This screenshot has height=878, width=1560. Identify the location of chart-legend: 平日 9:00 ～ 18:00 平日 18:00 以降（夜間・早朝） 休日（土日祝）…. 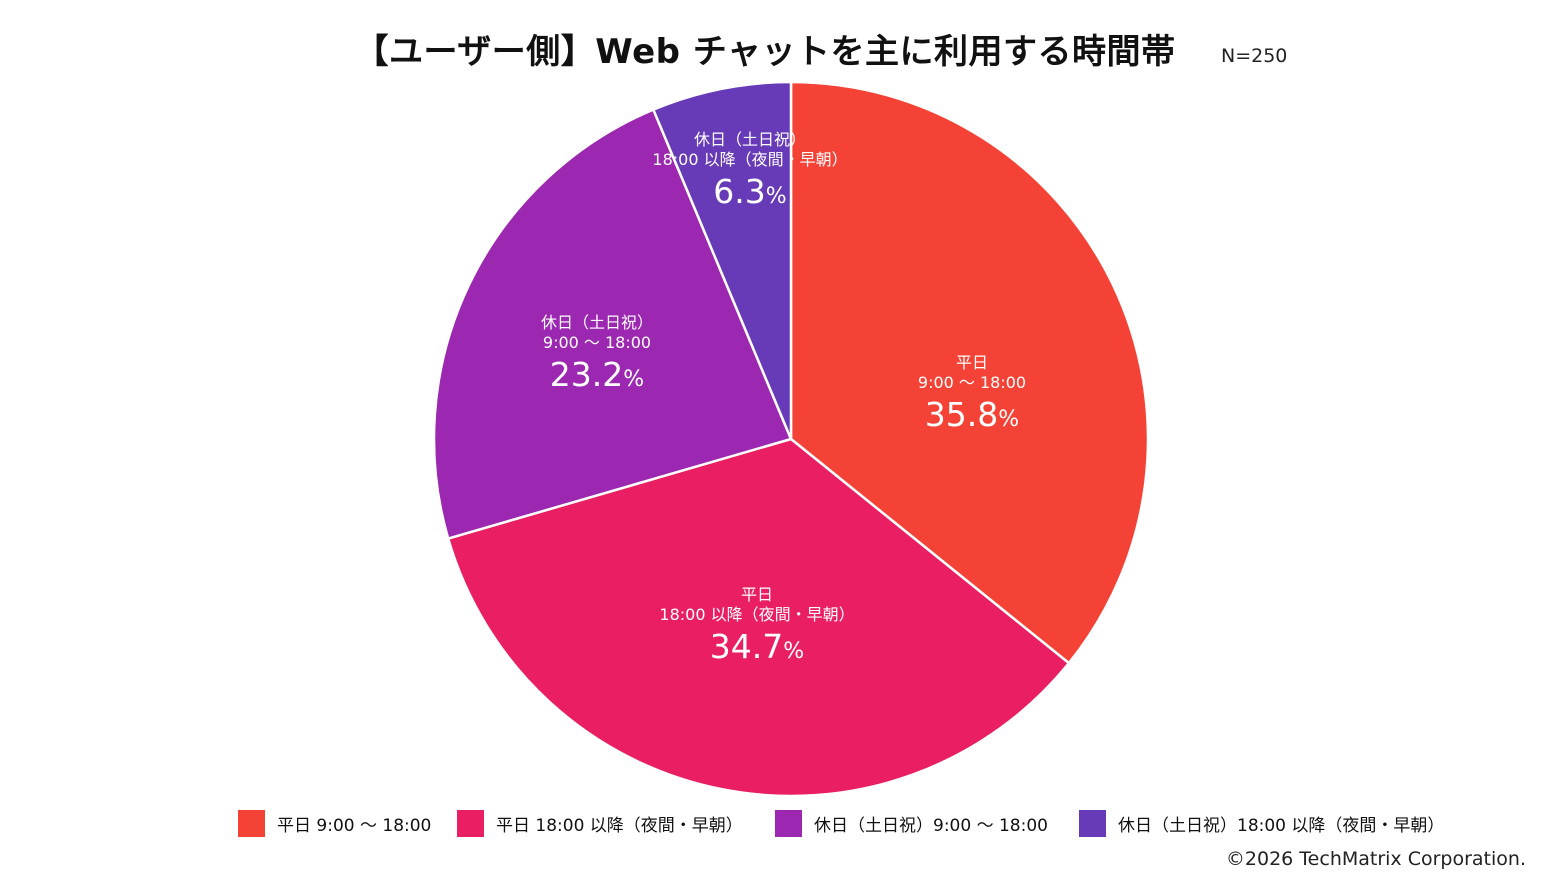
(780, 823).